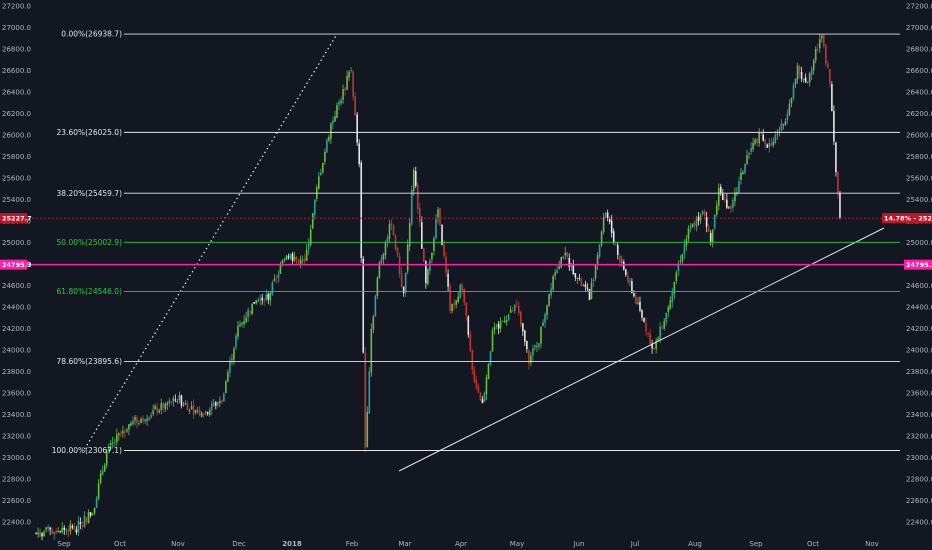 This screenshot has height=550, width=932. Describe the element at coordinates (919, 458) in the screenshot. I see `y-tick-label-right: 23000.0` at that location.